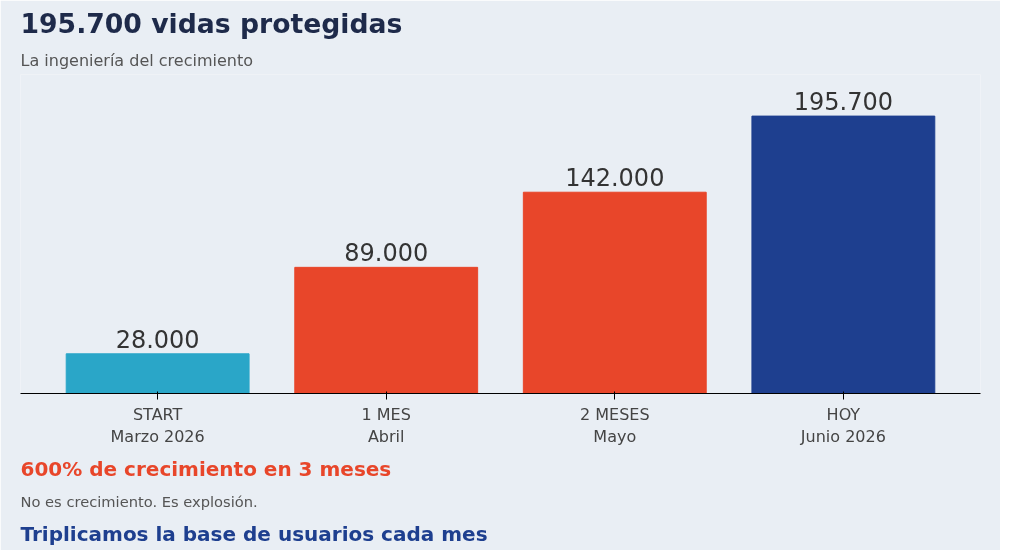  I want to click on x-tick-label: START Marzo 2026, so click(157, 425).